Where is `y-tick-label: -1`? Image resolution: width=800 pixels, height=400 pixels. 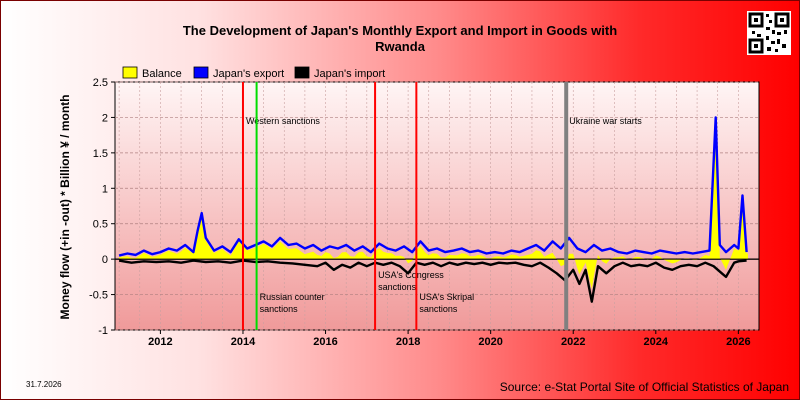 y-tick-label: -1 is located at coordinates (103, 331).